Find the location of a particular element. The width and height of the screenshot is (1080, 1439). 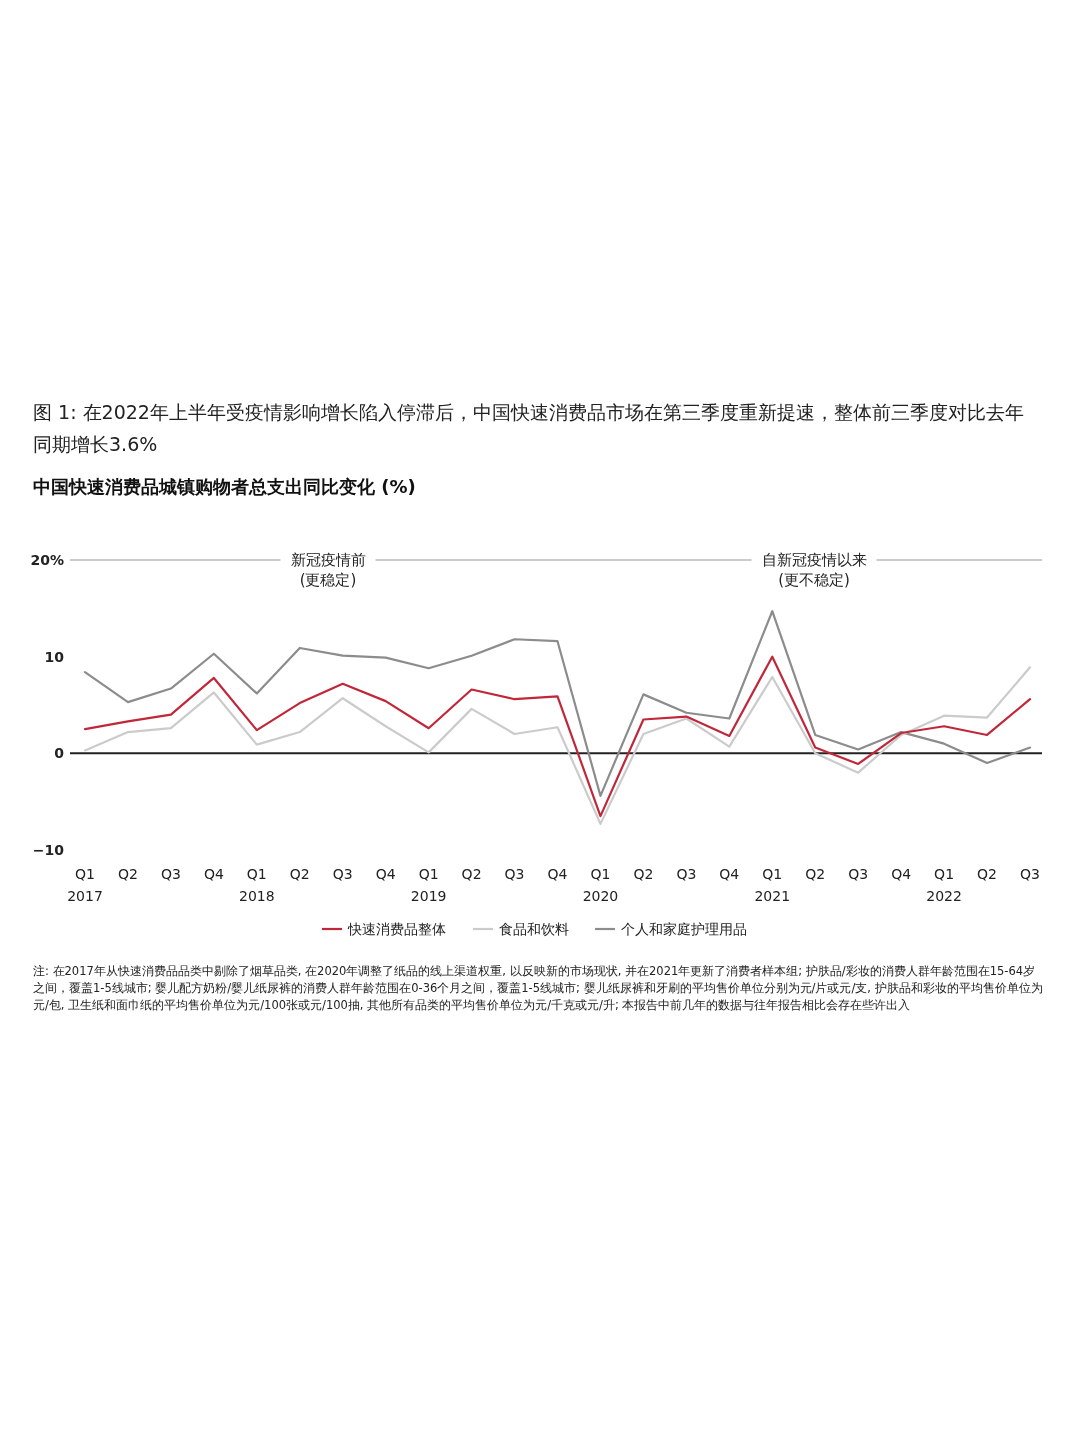

x-tick-label: Q1 2019 is located at coordinates (428, 885).